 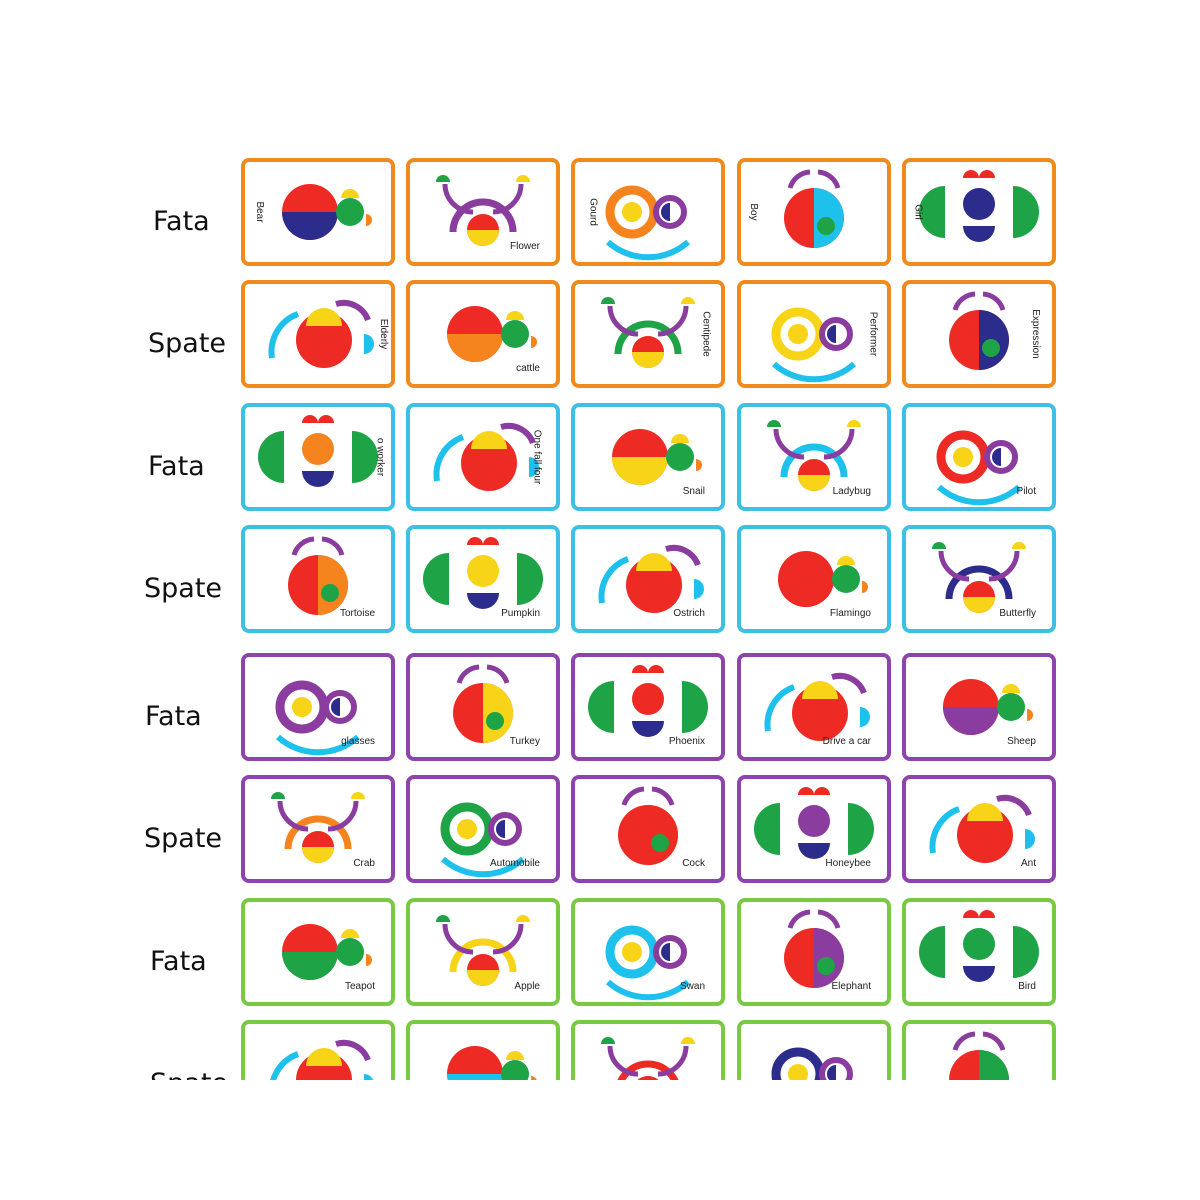 I want to click on card-label: cattle, so click(x=528, y=368).